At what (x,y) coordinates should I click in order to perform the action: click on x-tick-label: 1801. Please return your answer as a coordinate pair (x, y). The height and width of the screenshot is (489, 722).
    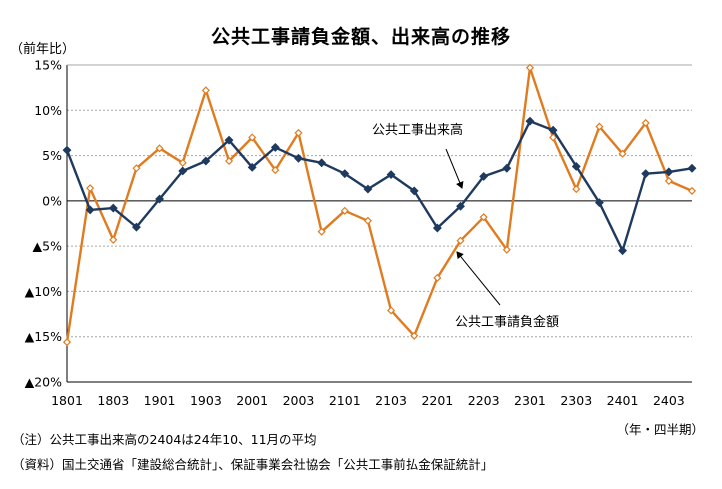
    Looking at the image, I should click on (67, 400).